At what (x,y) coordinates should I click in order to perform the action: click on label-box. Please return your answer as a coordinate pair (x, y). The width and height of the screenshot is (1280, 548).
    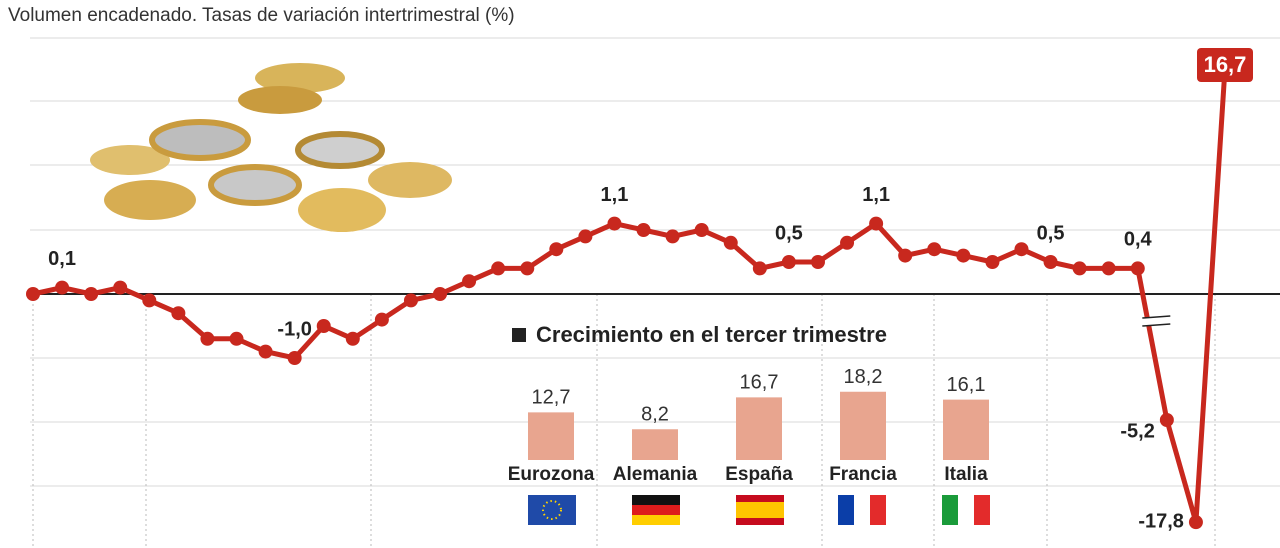
    Looking at the image, I should click on (1225, 65).